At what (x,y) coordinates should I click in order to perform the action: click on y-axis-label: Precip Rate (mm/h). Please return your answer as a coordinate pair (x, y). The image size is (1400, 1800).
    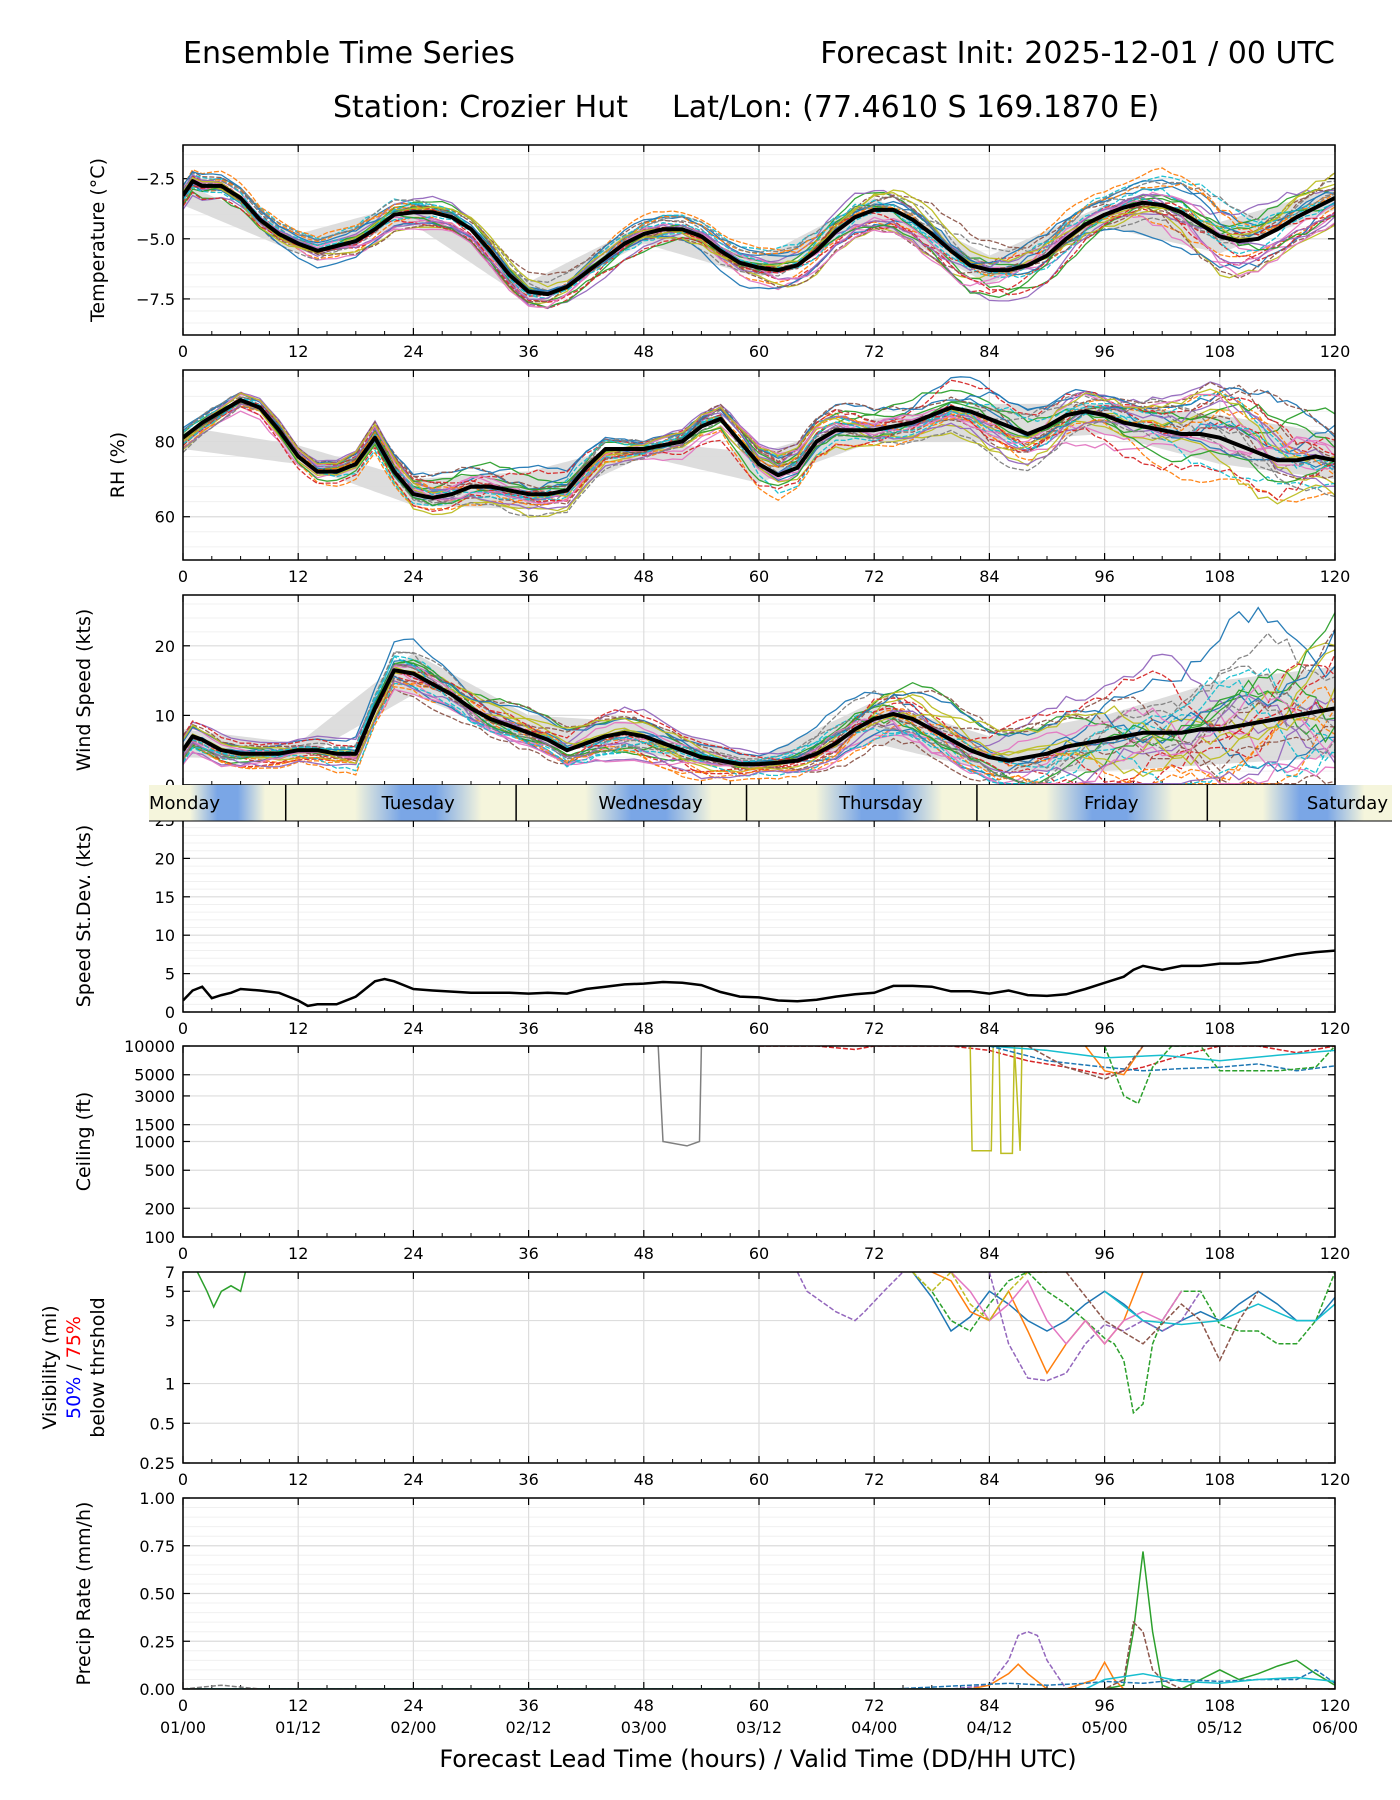
    Looking at the image, I should click on (84, 1594).